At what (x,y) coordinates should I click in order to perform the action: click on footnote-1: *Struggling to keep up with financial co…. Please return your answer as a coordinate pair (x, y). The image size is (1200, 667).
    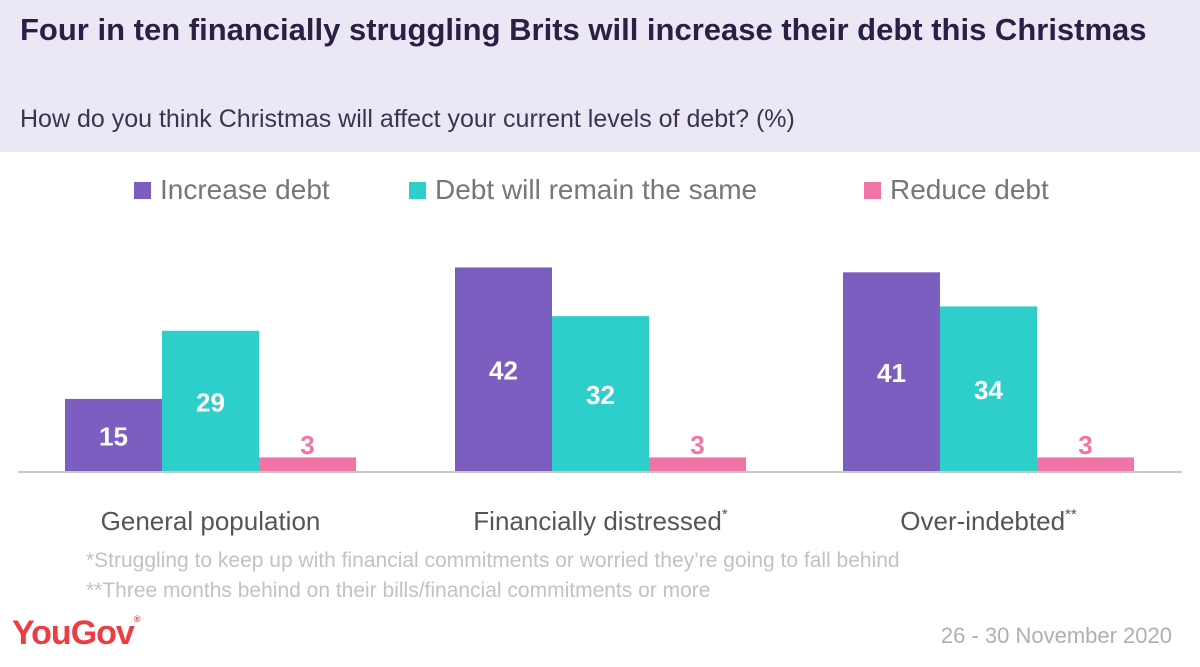
    Looking at the image, I should click on (493, 560).